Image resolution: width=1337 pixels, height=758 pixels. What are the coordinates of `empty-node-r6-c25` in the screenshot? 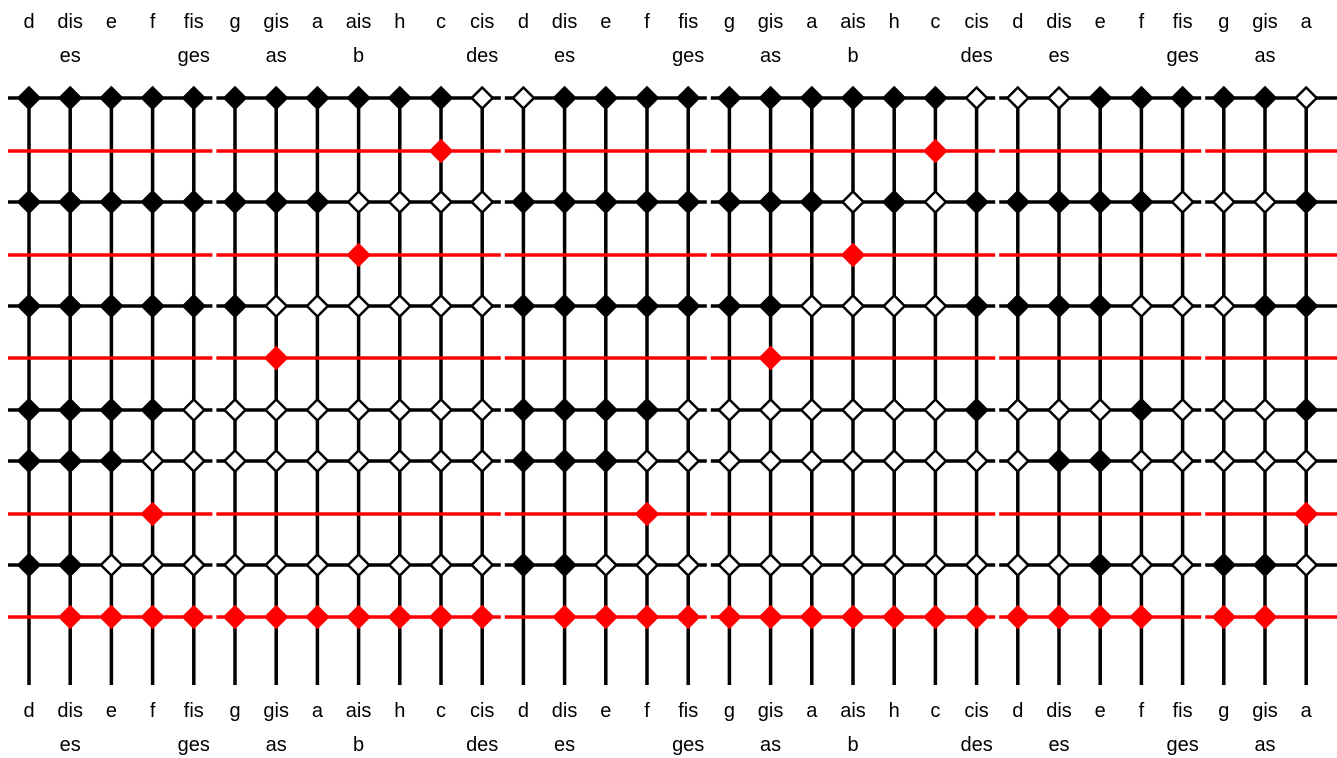 It's located at (1059, 410).